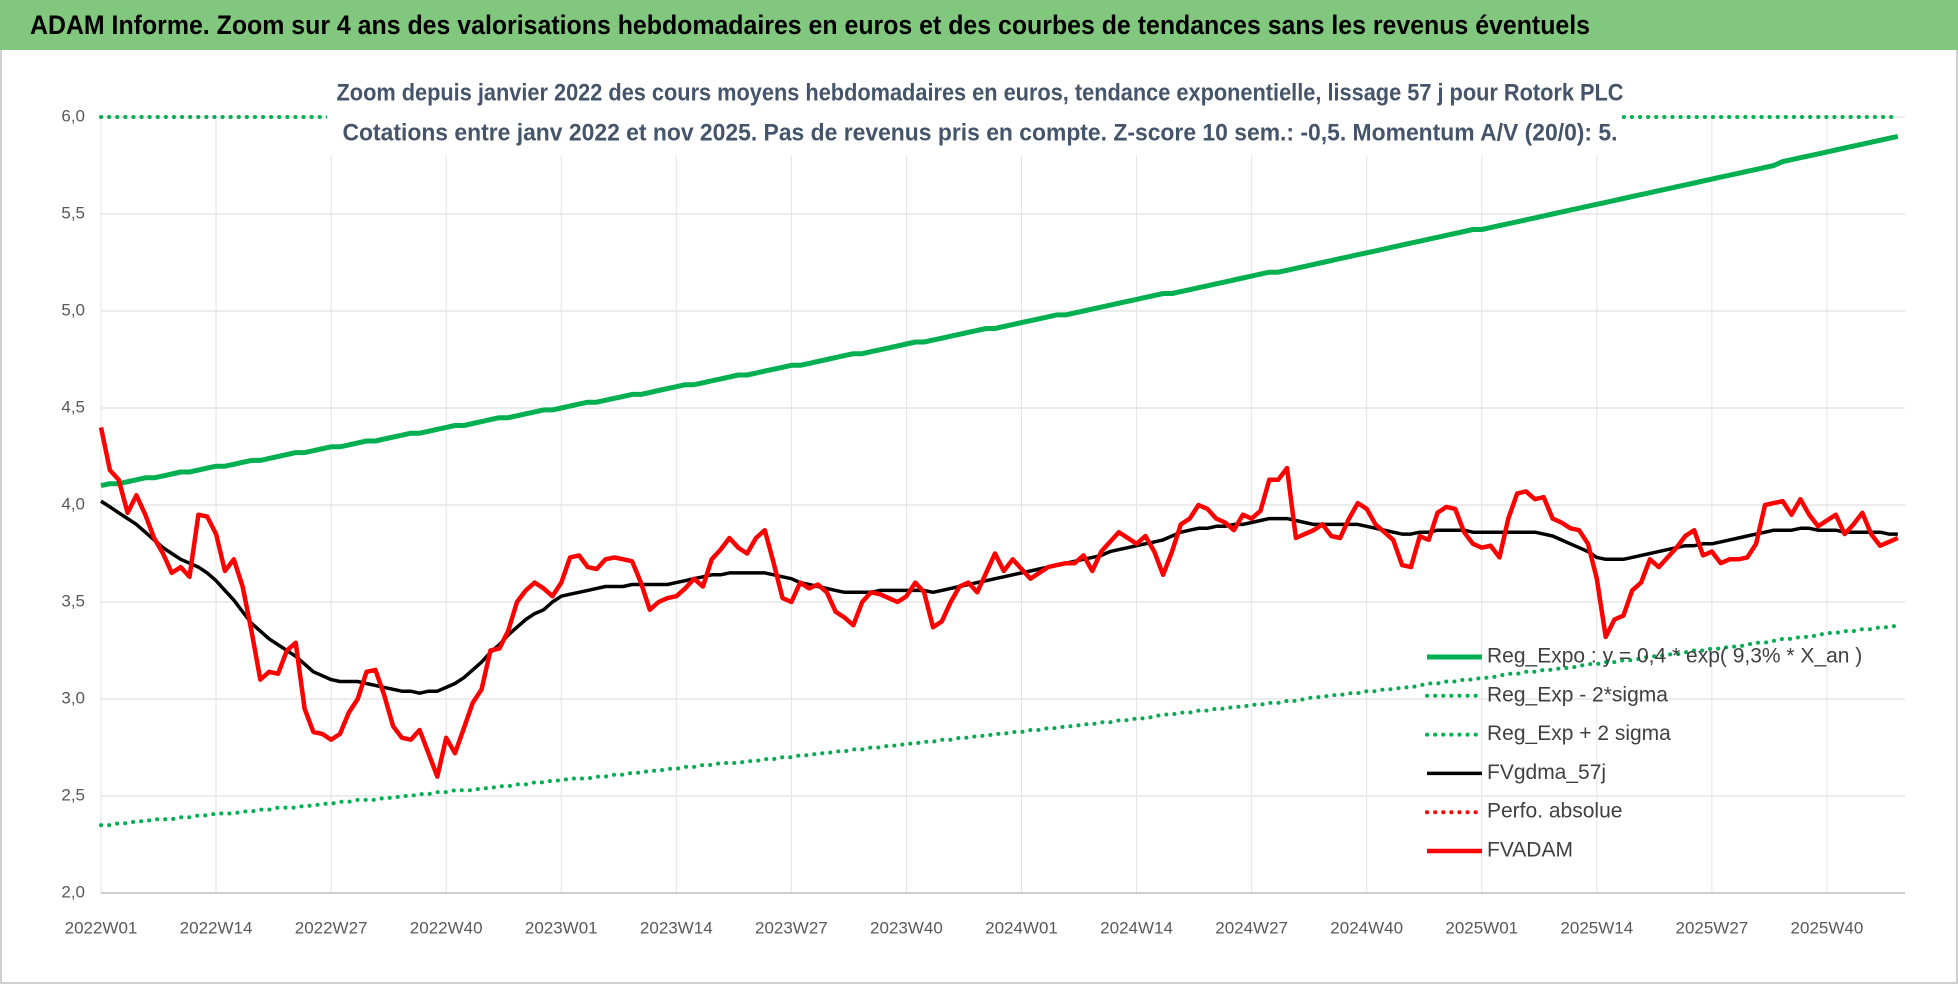 The image size is (1958, 984). What do you see at coordinates (1674, 656) in the screenshot?
I see `legend-label: Reg_Expo : y = 0,4 * exp( 9,3% * X_an )` at bounding box center [1674, 656].